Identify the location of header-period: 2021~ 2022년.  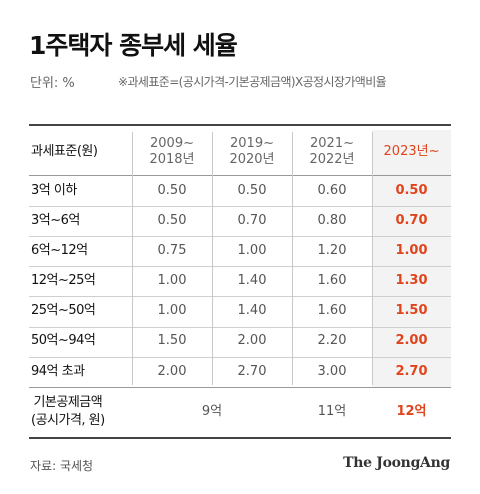
(332, 151).